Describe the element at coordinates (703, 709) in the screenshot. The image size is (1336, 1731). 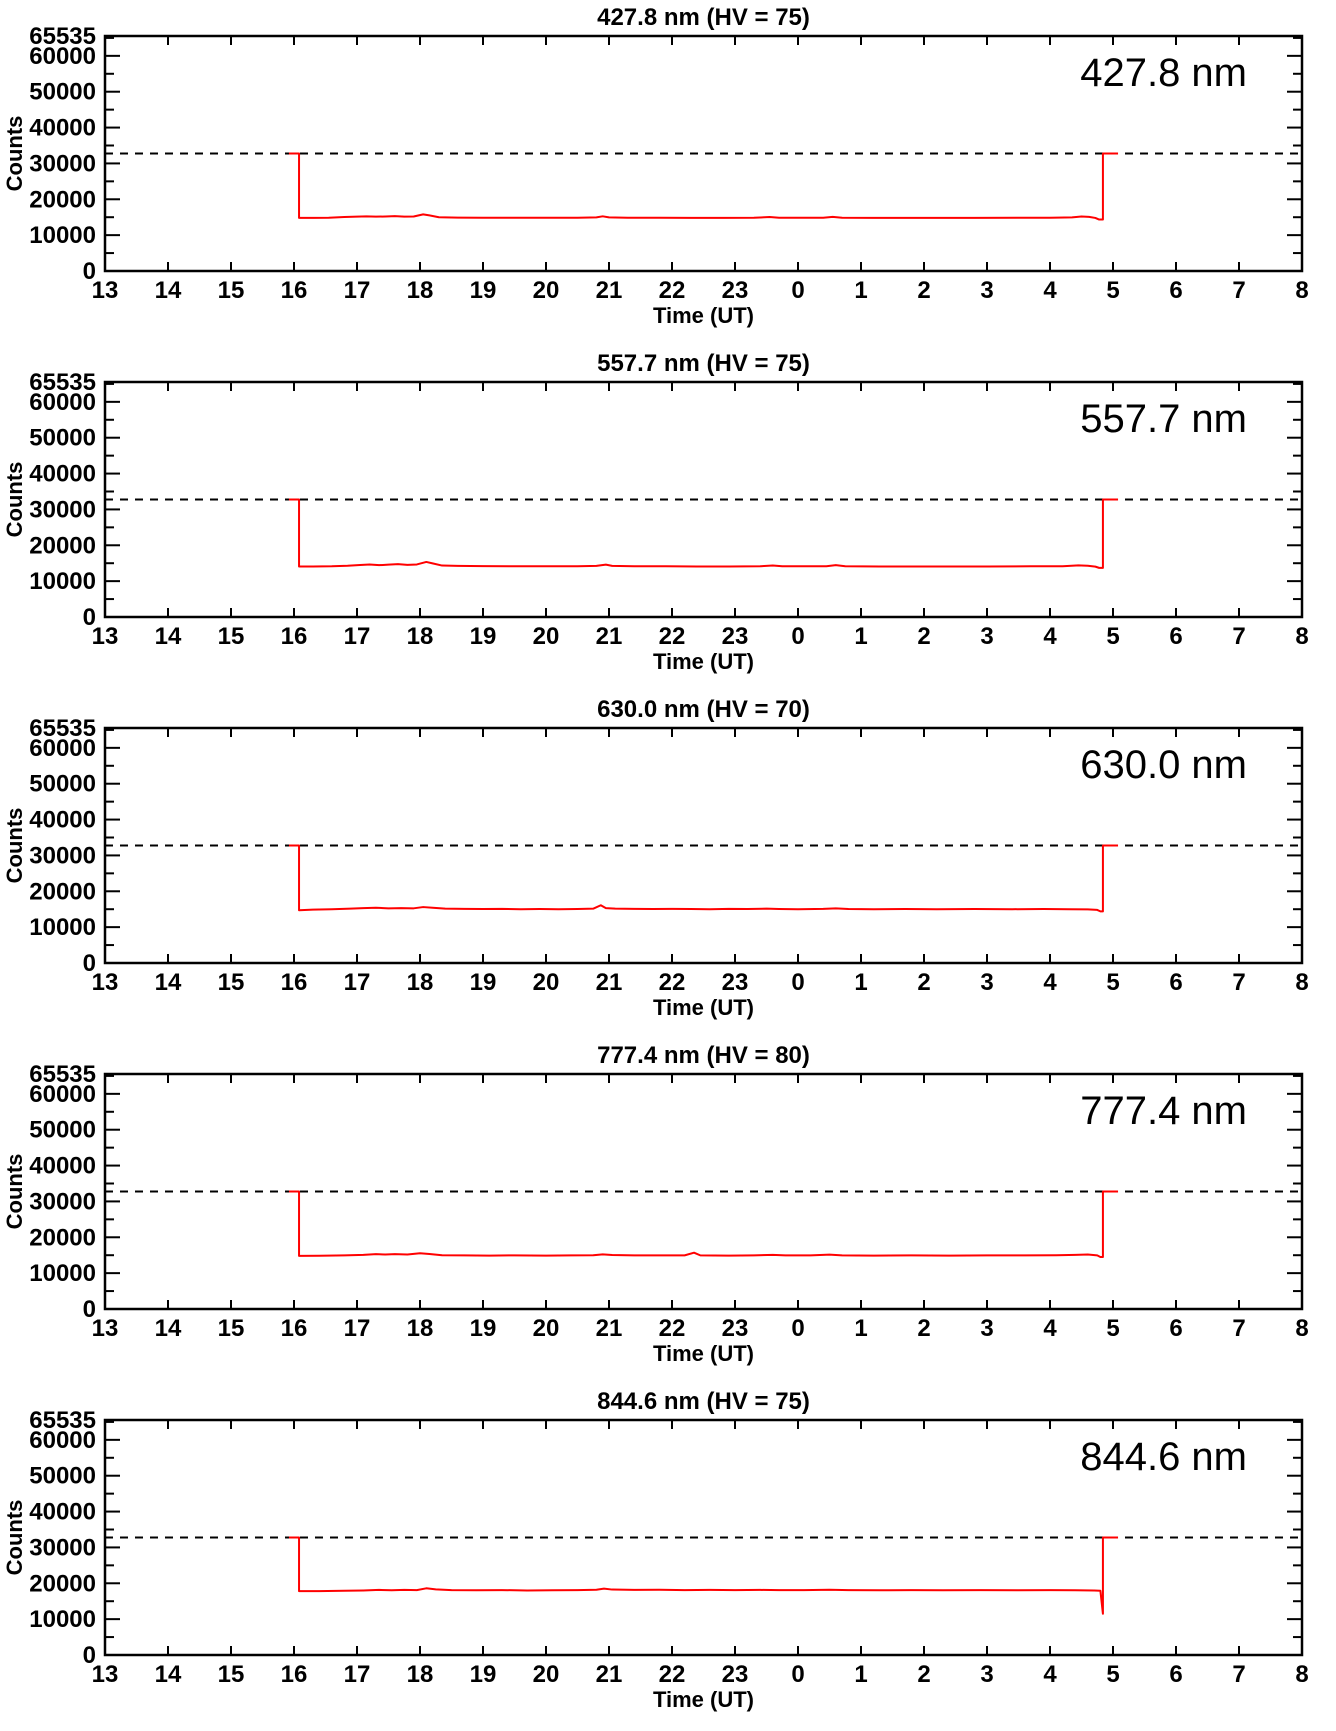
I see `panel-title: 630.0 nm (HV = 70)` at that location.